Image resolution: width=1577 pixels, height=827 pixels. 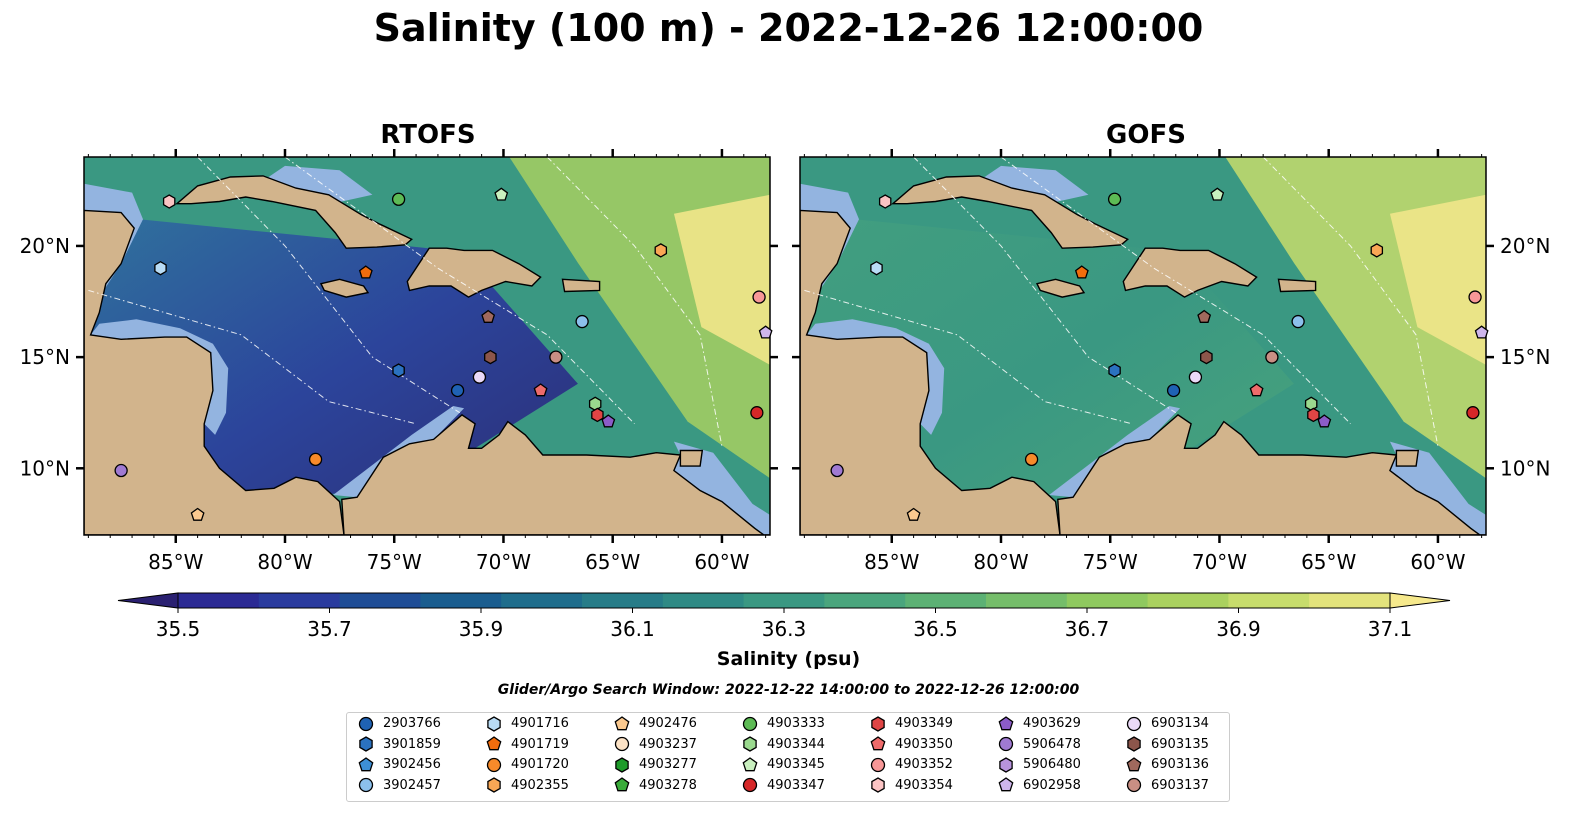 I want to click on shallow-shelf, so click(x=875, y=377).